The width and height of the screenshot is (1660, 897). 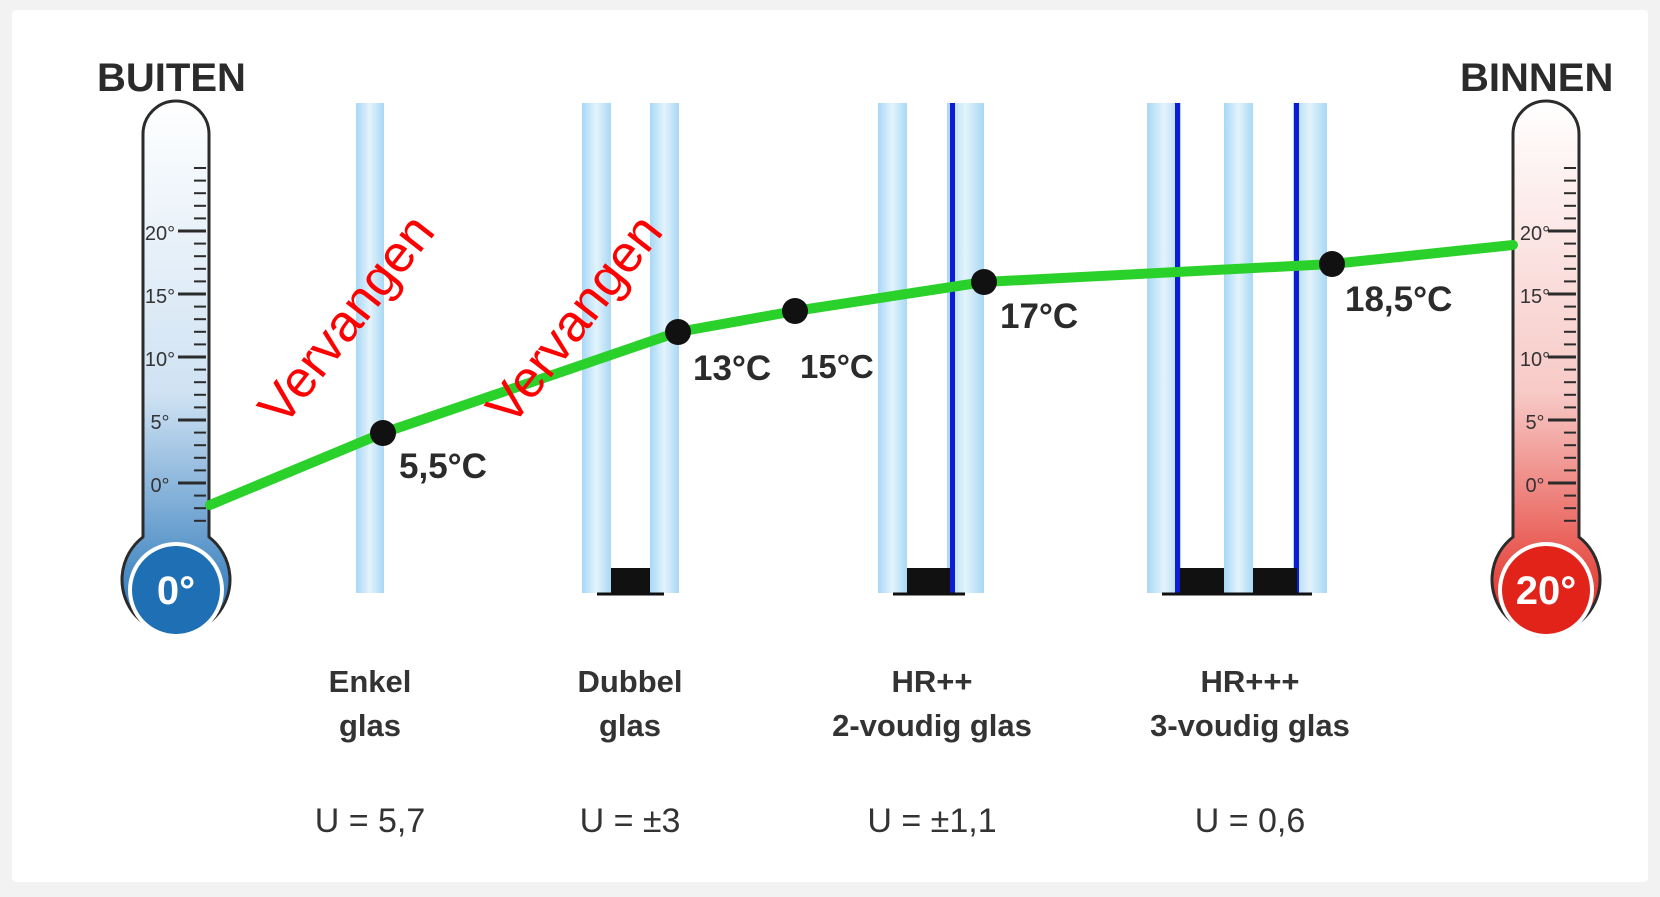 I want to click on inside-thermometer: 20° 20° 15° 10° 5° 0°, so click(x=1546, y=368).